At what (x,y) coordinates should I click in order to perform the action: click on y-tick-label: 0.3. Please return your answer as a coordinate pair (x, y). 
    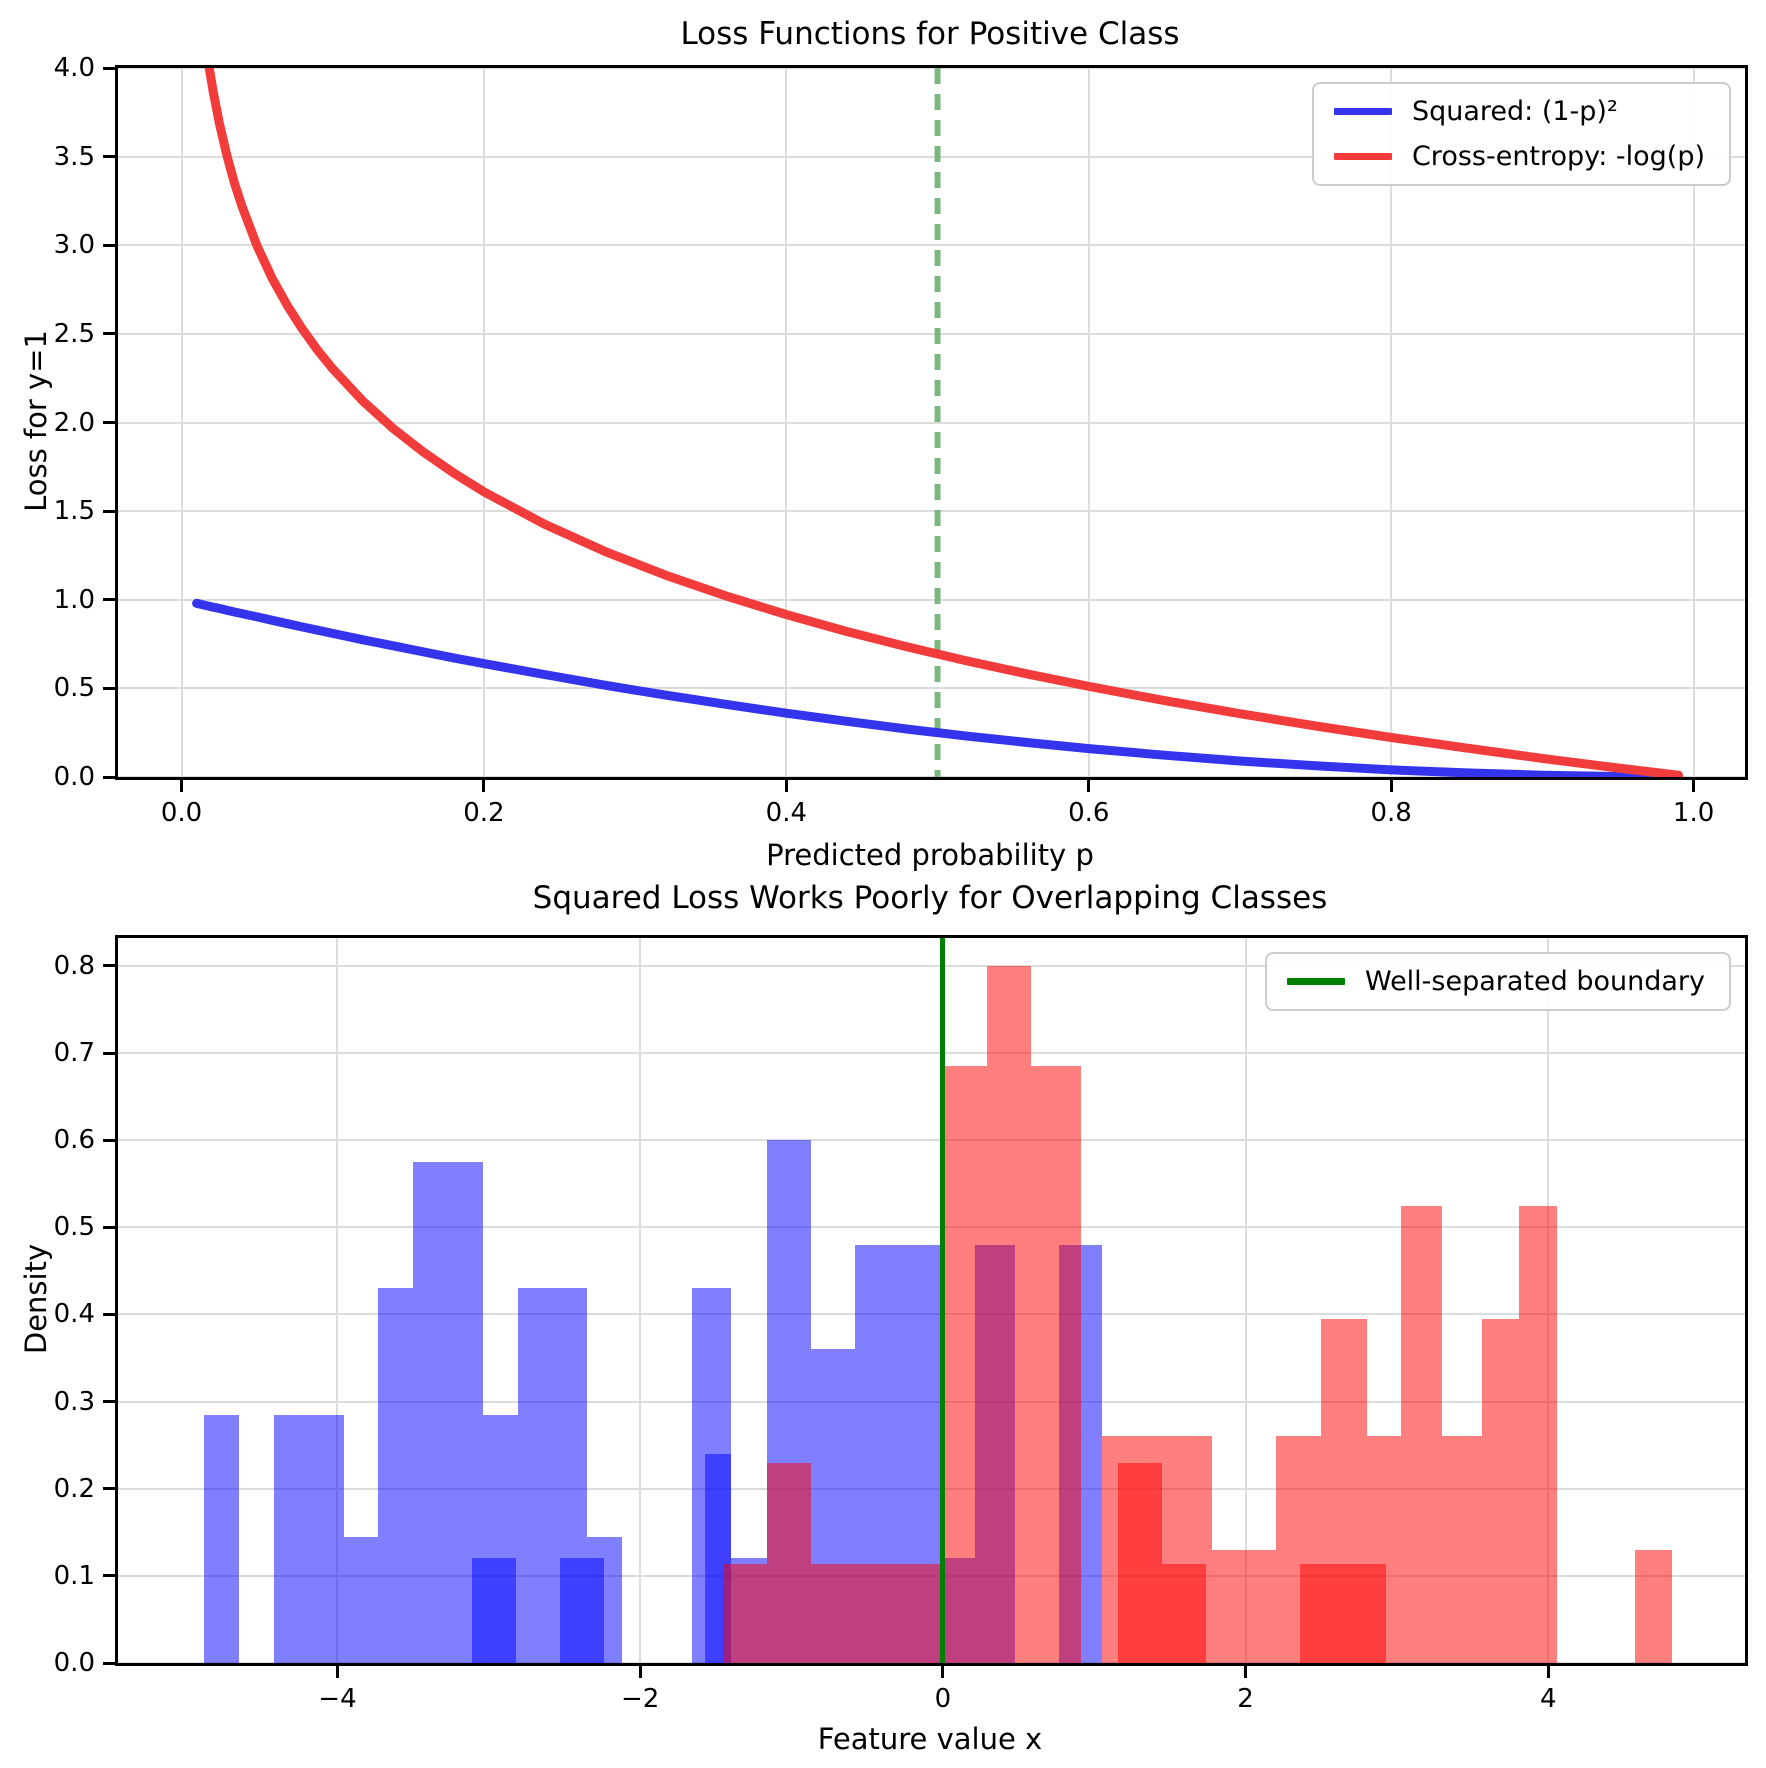
    Looking at the image, I should click on (74, 1401).